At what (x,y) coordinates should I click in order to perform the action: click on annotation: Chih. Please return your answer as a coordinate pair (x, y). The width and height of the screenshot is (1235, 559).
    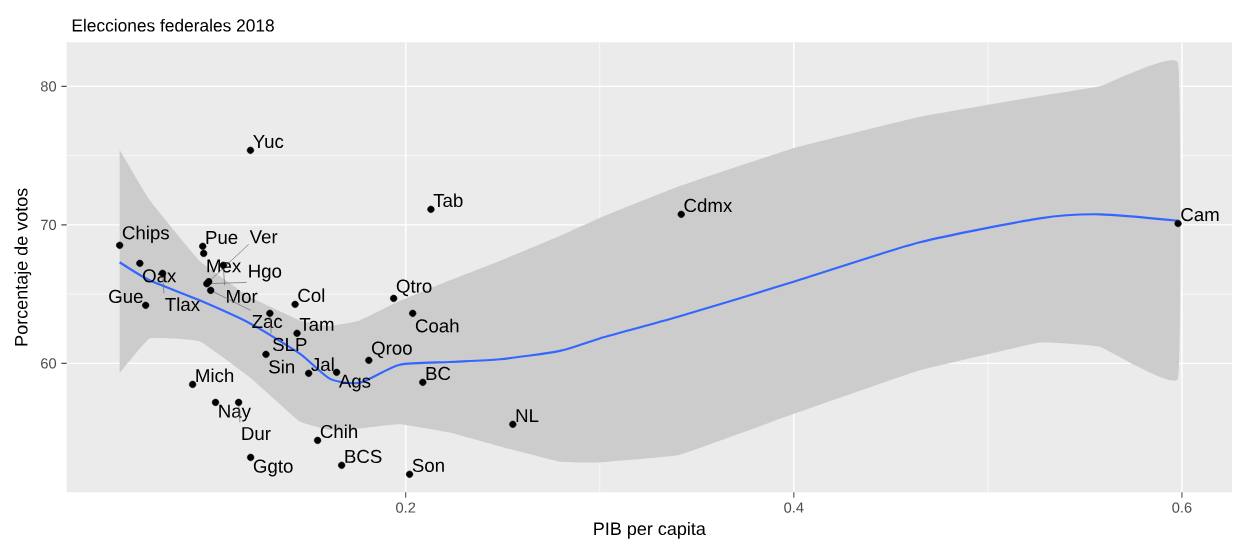
    Looking at the image, I should click on (339, 431).